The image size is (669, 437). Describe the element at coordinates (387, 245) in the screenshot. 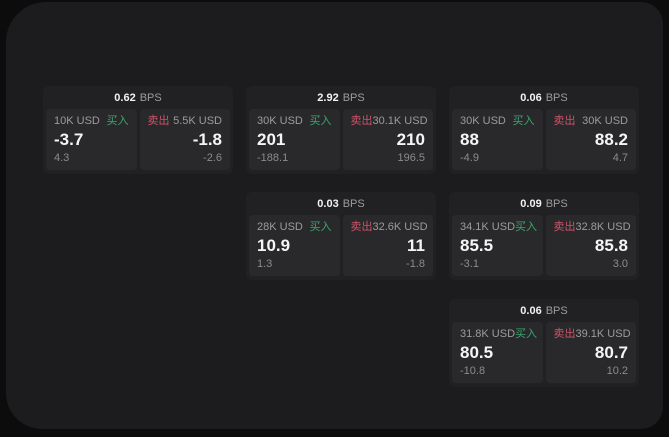

I see `sell-panel: 卖出 32.6K USD 11 -1.8` at that location.